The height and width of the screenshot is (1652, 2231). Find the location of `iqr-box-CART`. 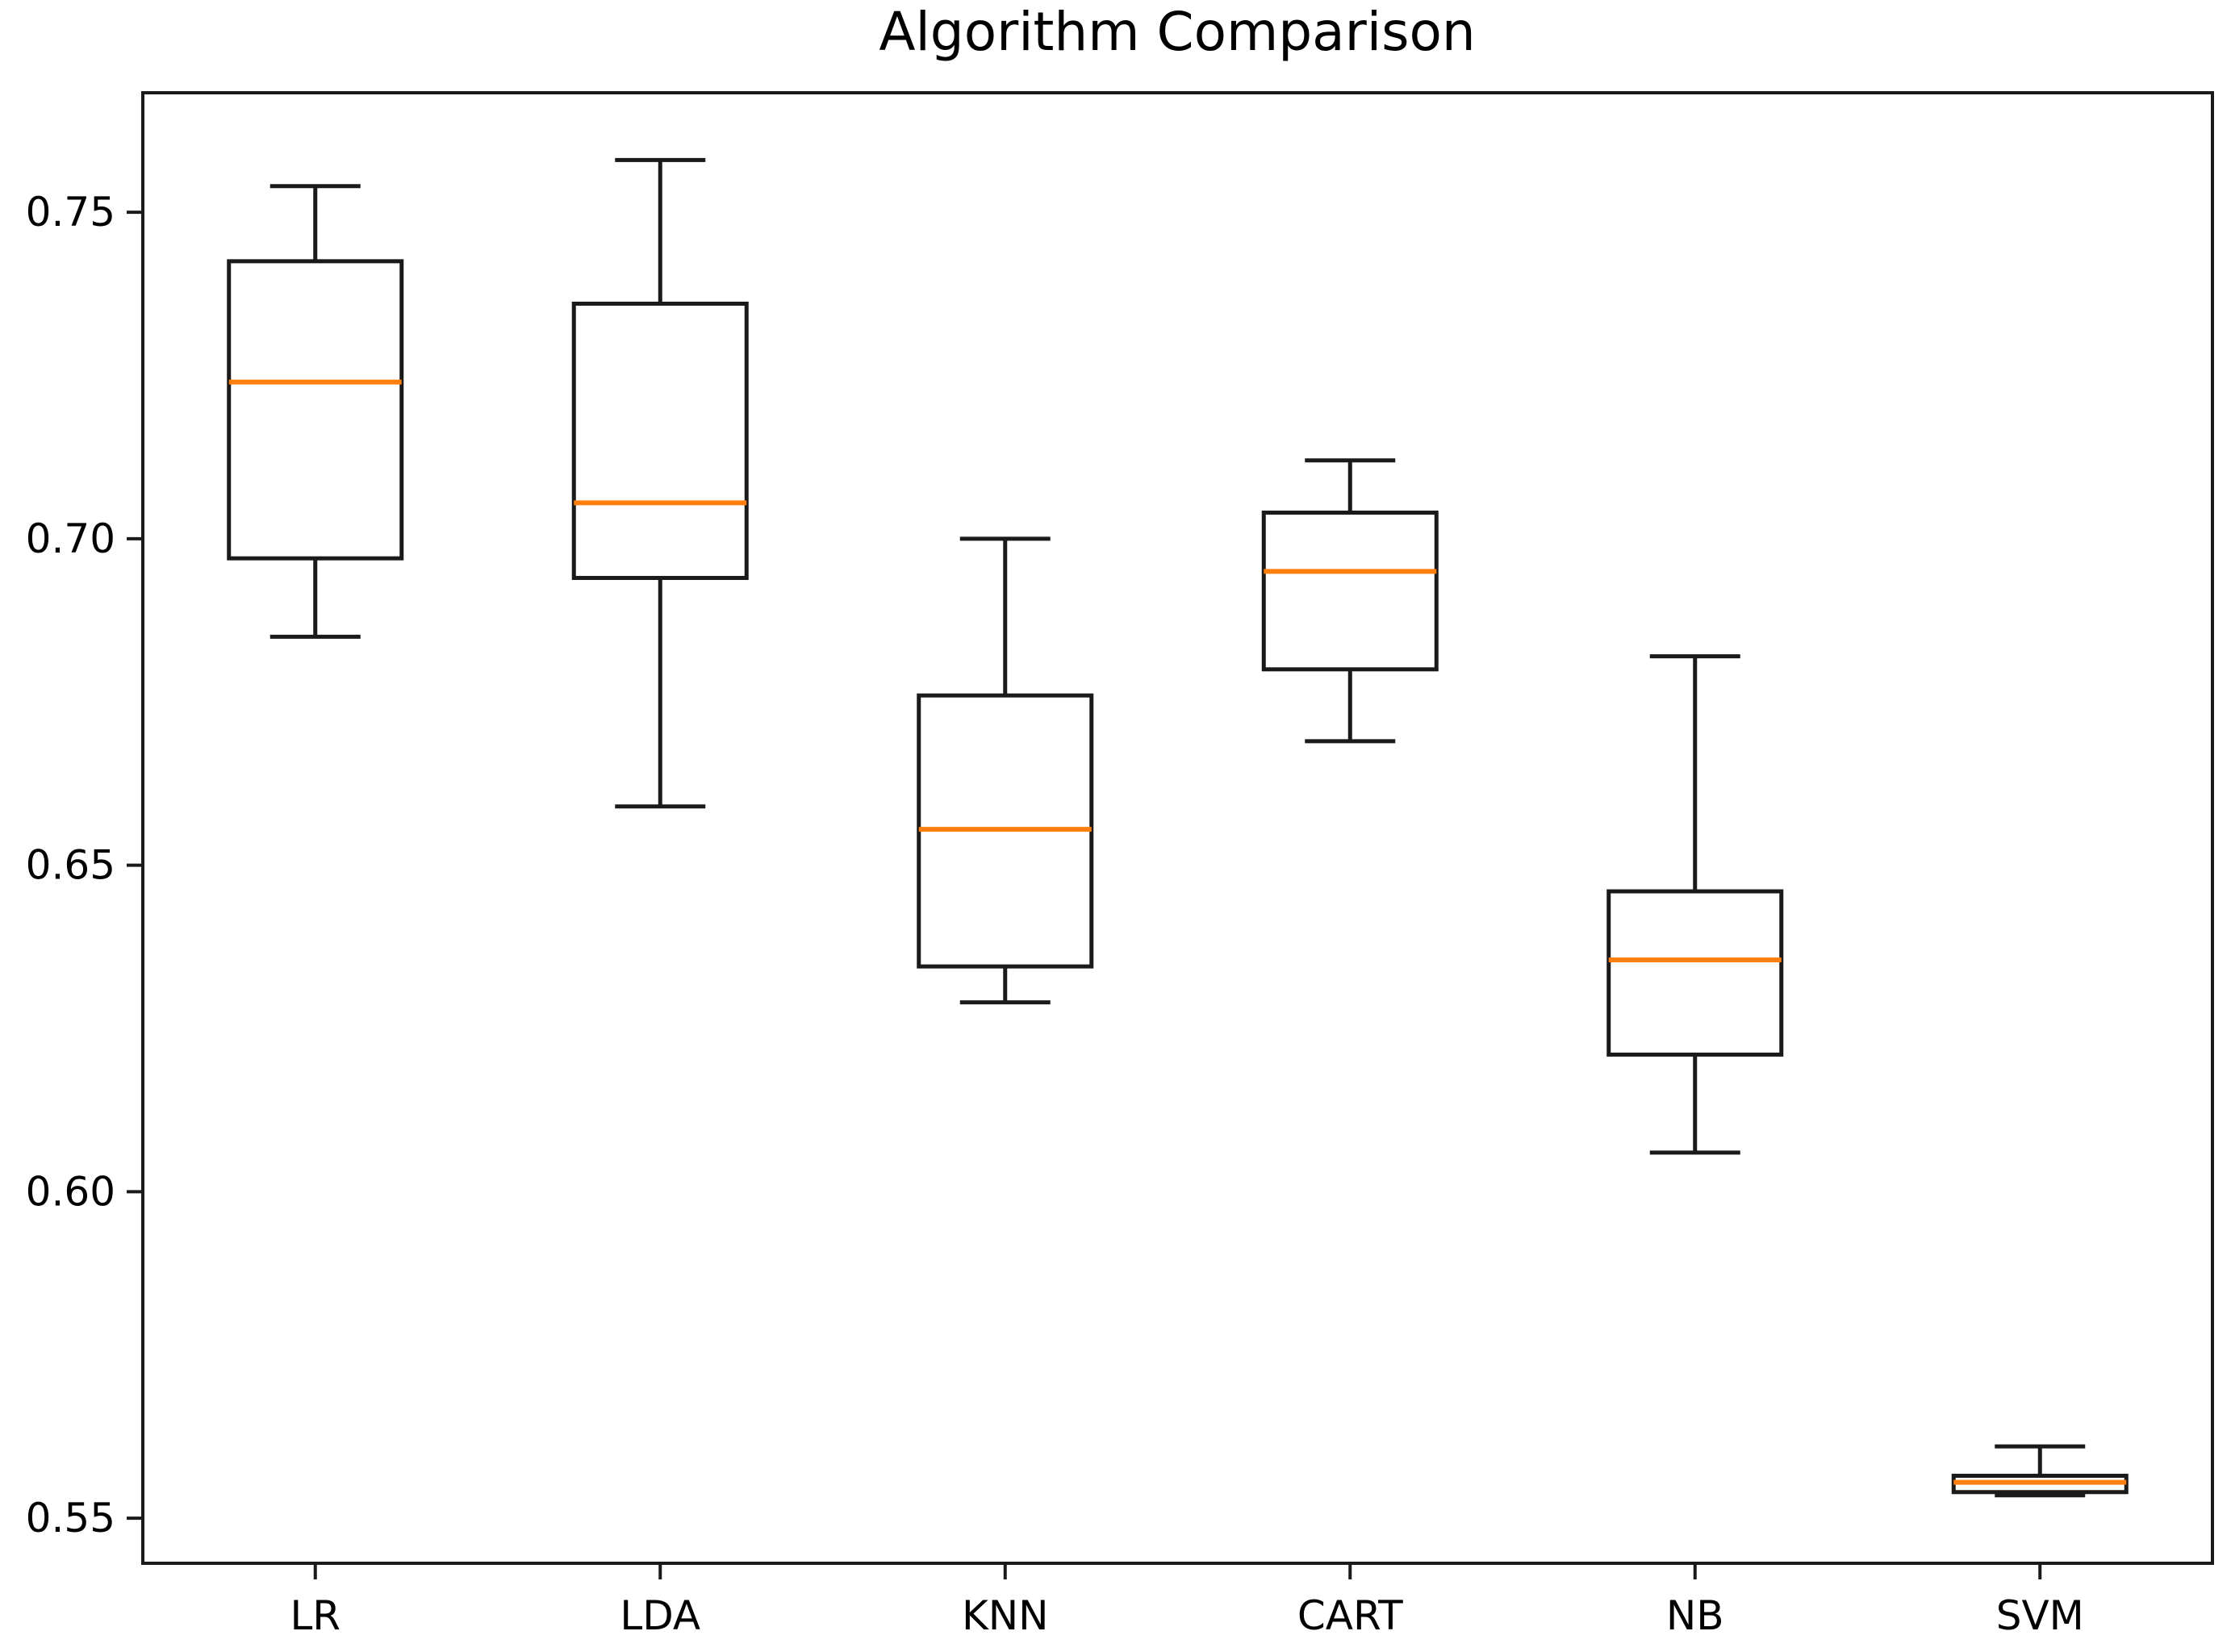

iqr-box-CART is located at coordinates (1350, 591).